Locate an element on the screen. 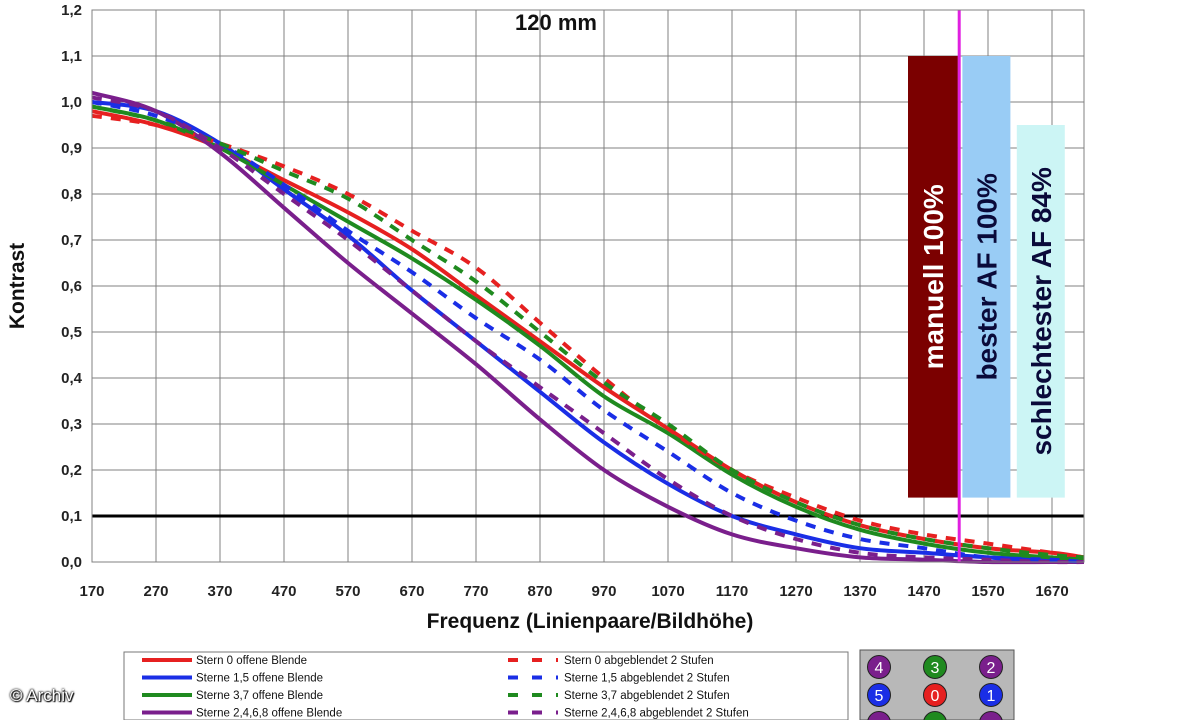  bar-label: schlechtester AF 84% is located at coordinates (1041, 311).